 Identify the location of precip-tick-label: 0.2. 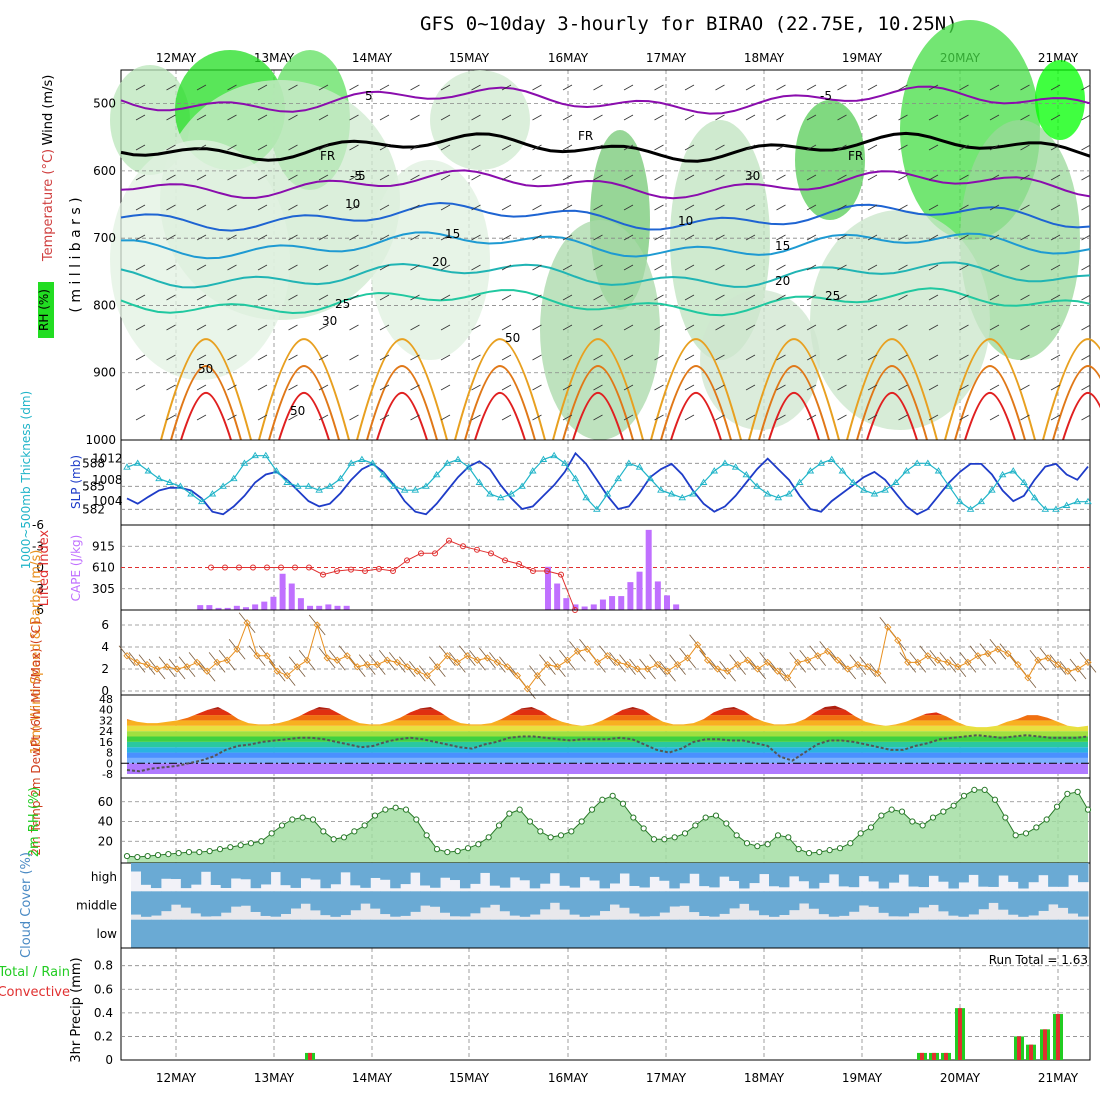
(103, 1036).